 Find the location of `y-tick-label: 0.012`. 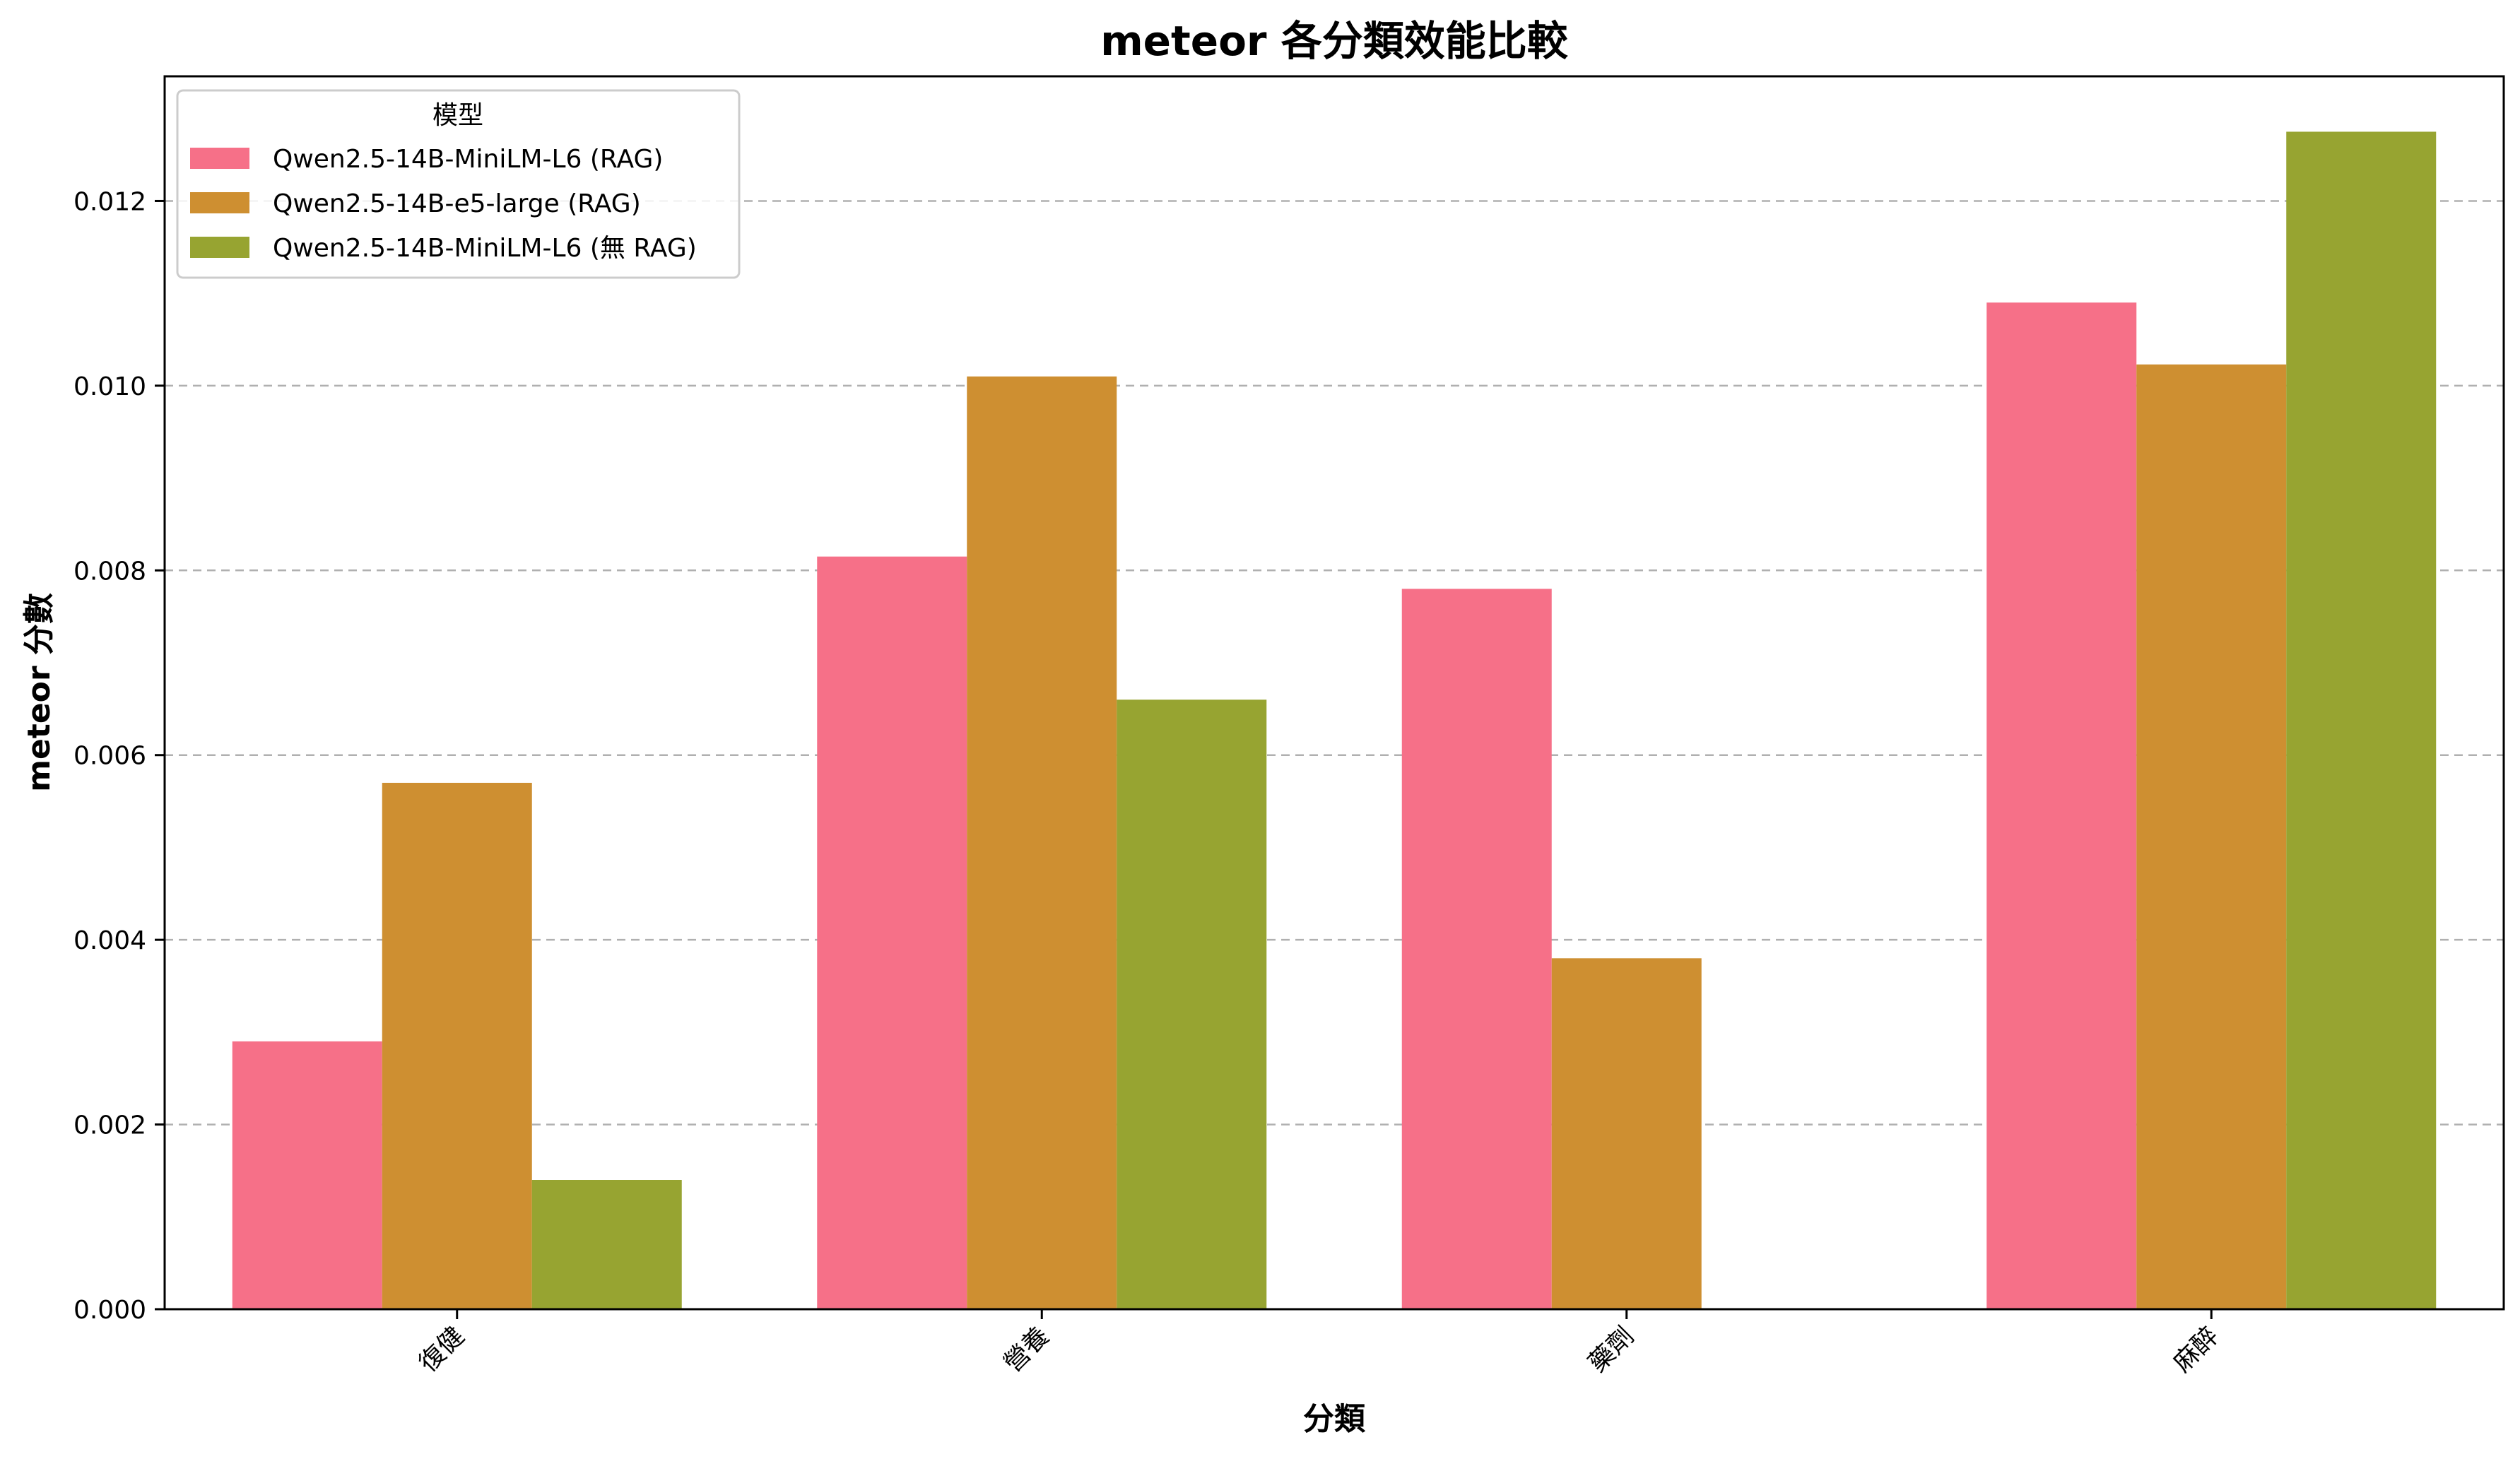

y-tick-label: 0.012 is located at coordinates (109, 201).